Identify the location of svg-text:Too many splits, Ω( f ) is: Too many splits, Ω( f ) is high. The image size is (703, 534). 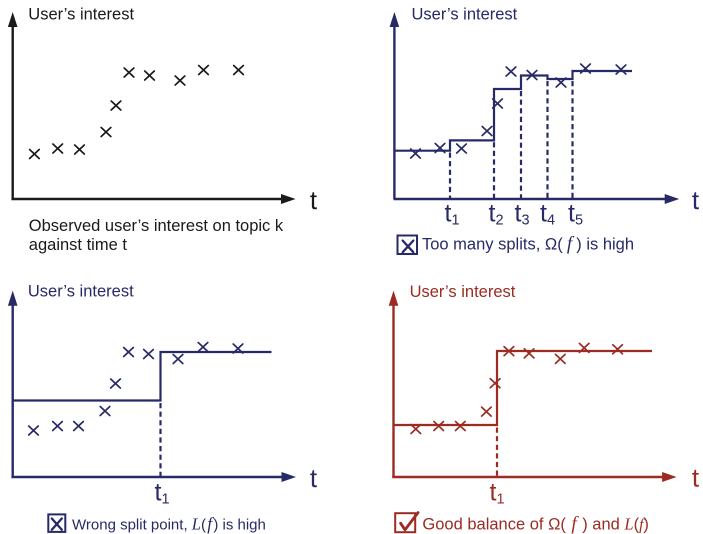
(528, 244).